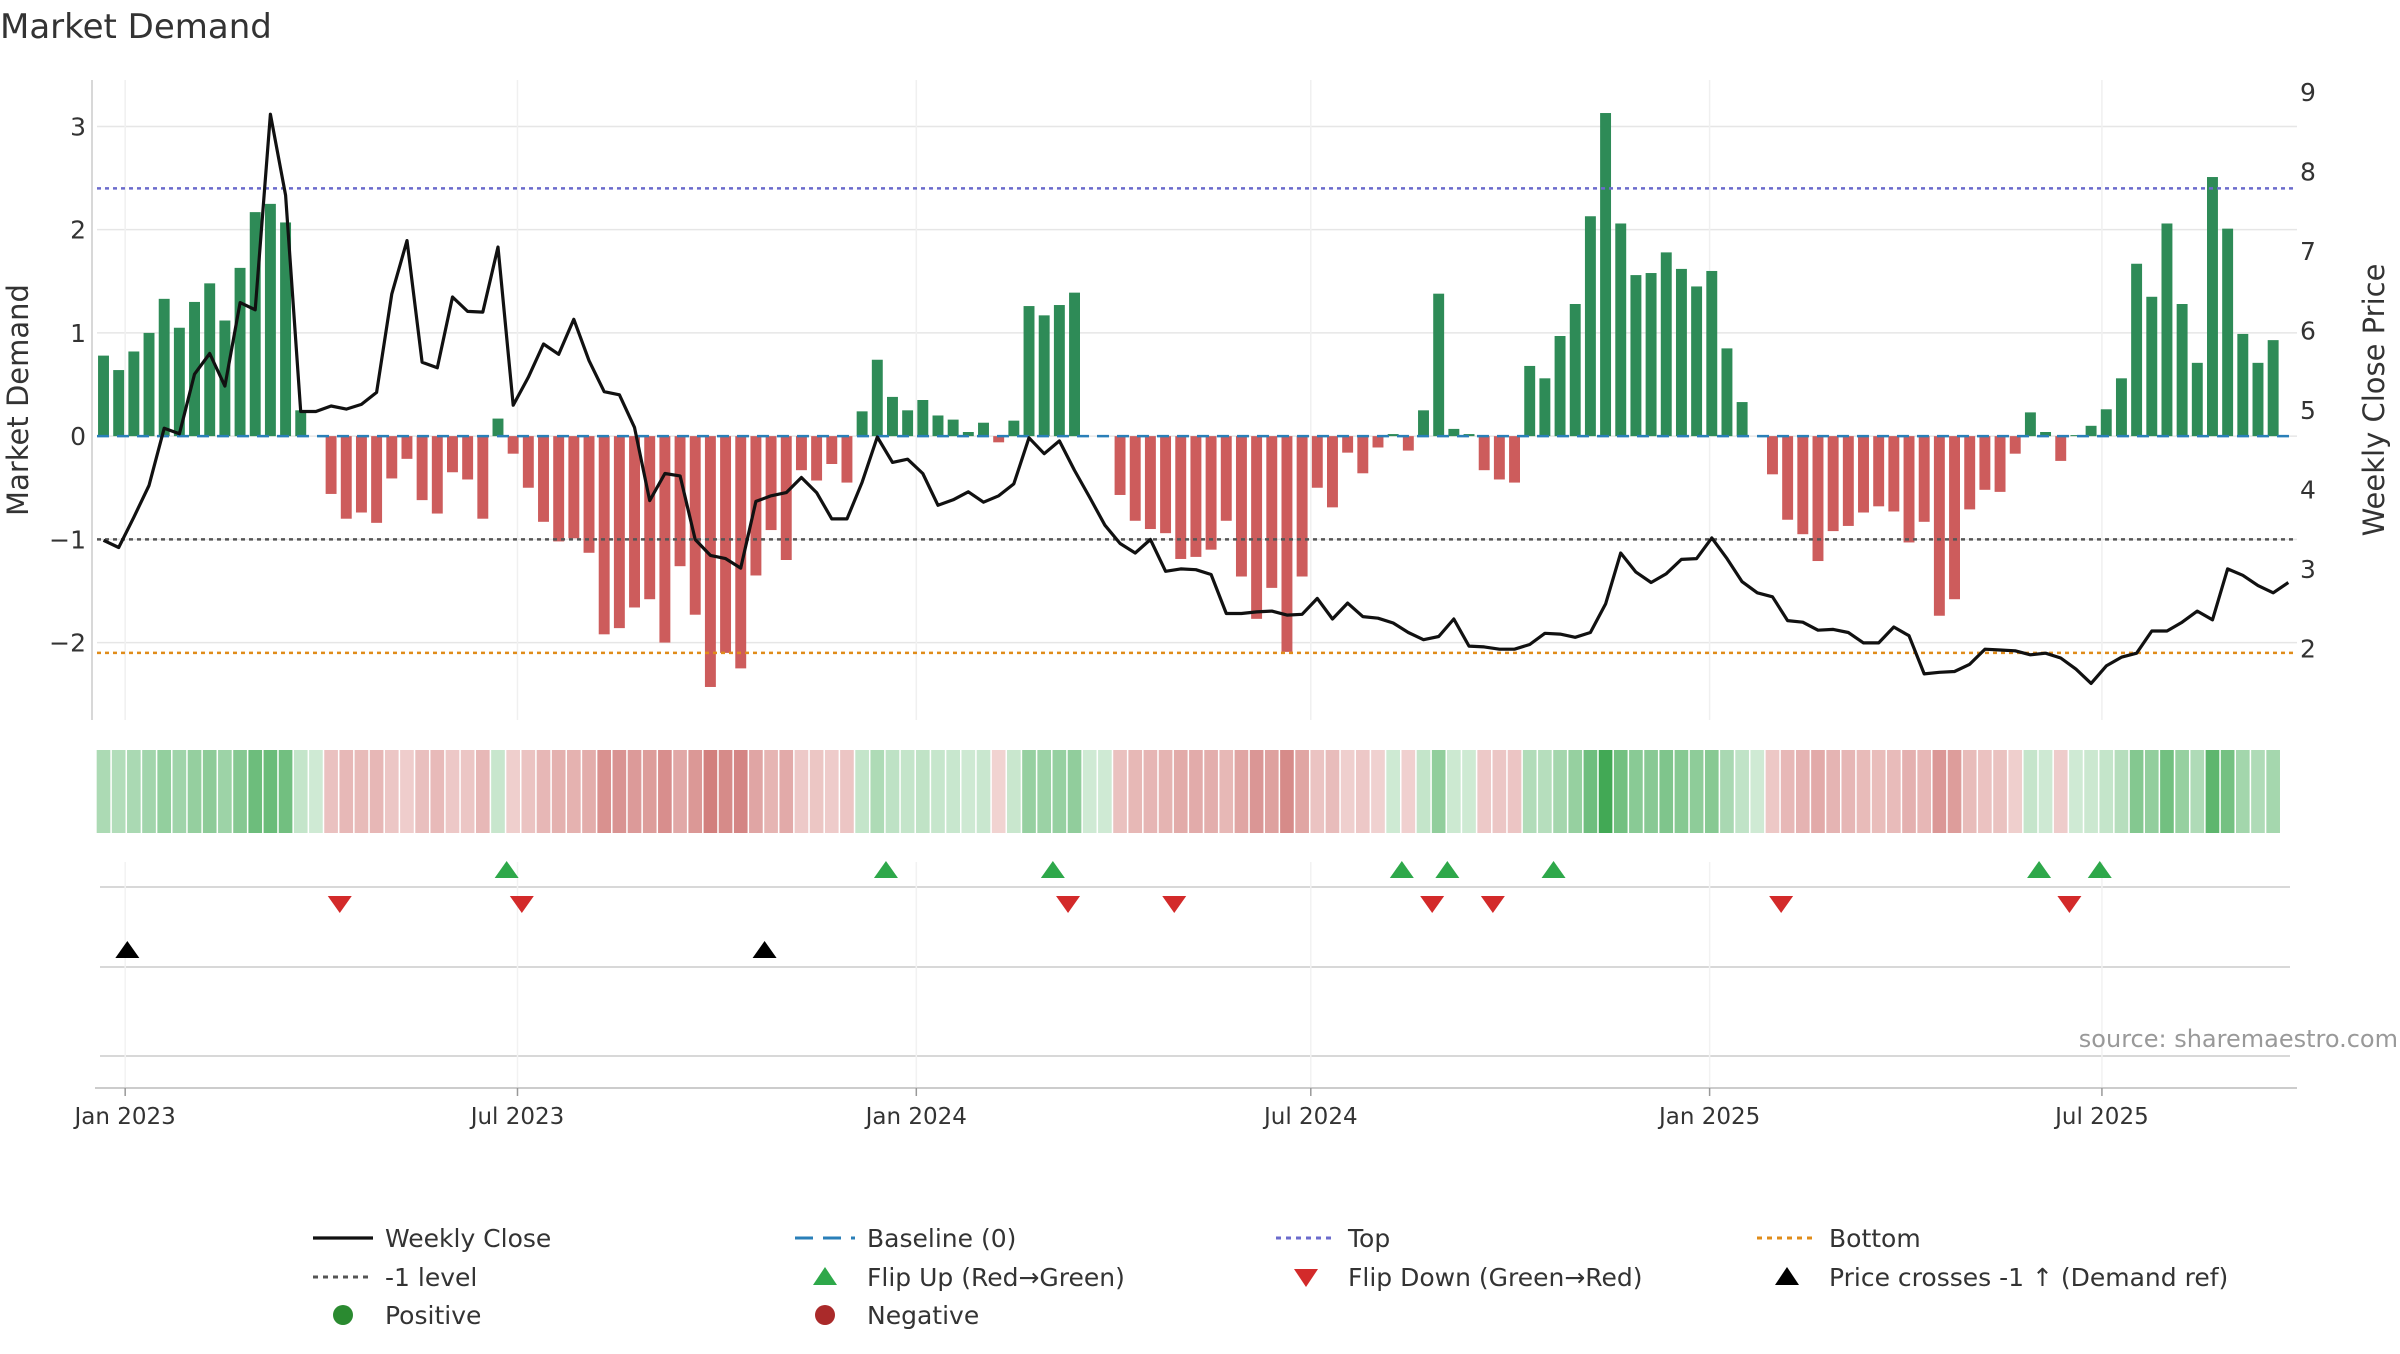  What do you see at coordinates (1333, 1238) in the screenshot?
I see `legend-entry: Top` at bounding box center [1333, 1238].